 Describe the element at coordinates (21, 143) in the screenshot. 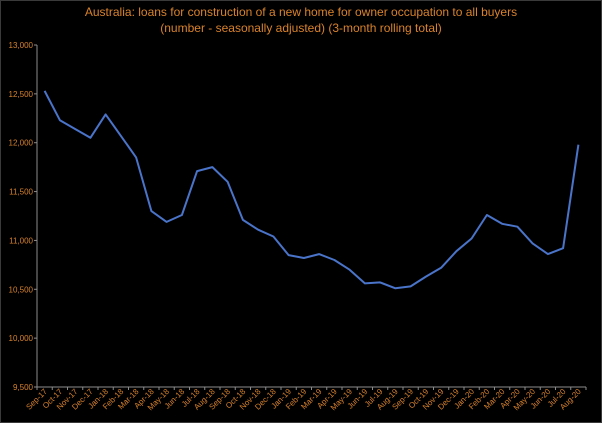

I see `y-tick-label: 12,000` at that location.